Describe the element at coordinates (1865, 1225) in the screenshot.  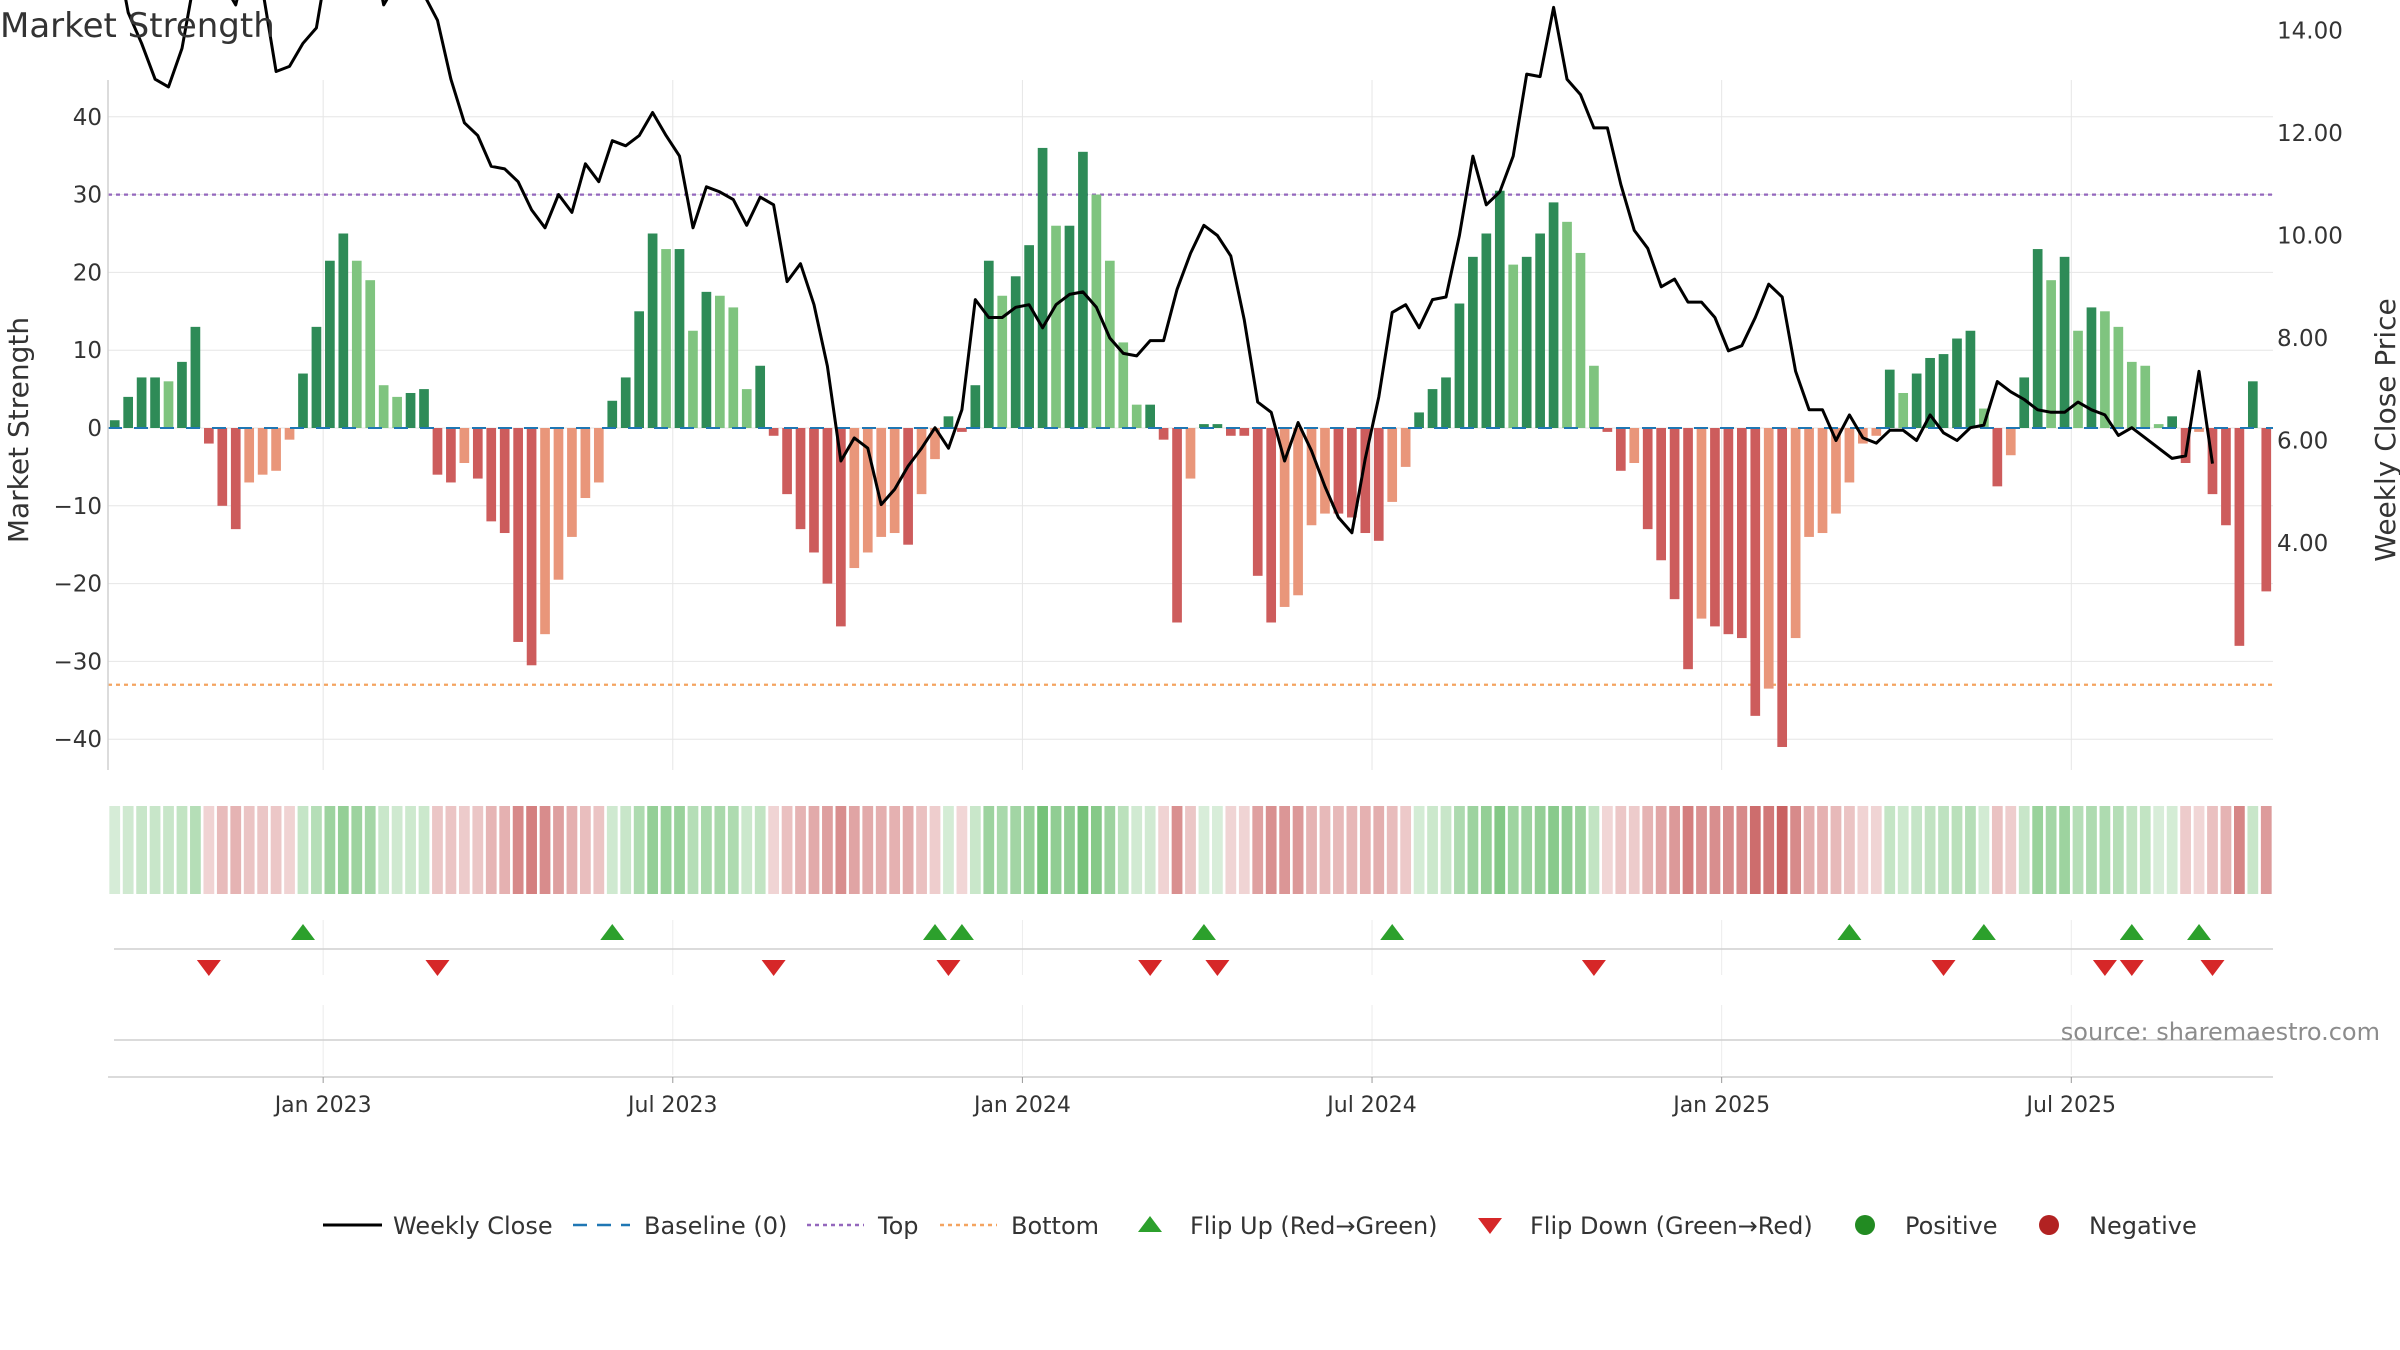
I see `legend-positive-swatch` at that location.